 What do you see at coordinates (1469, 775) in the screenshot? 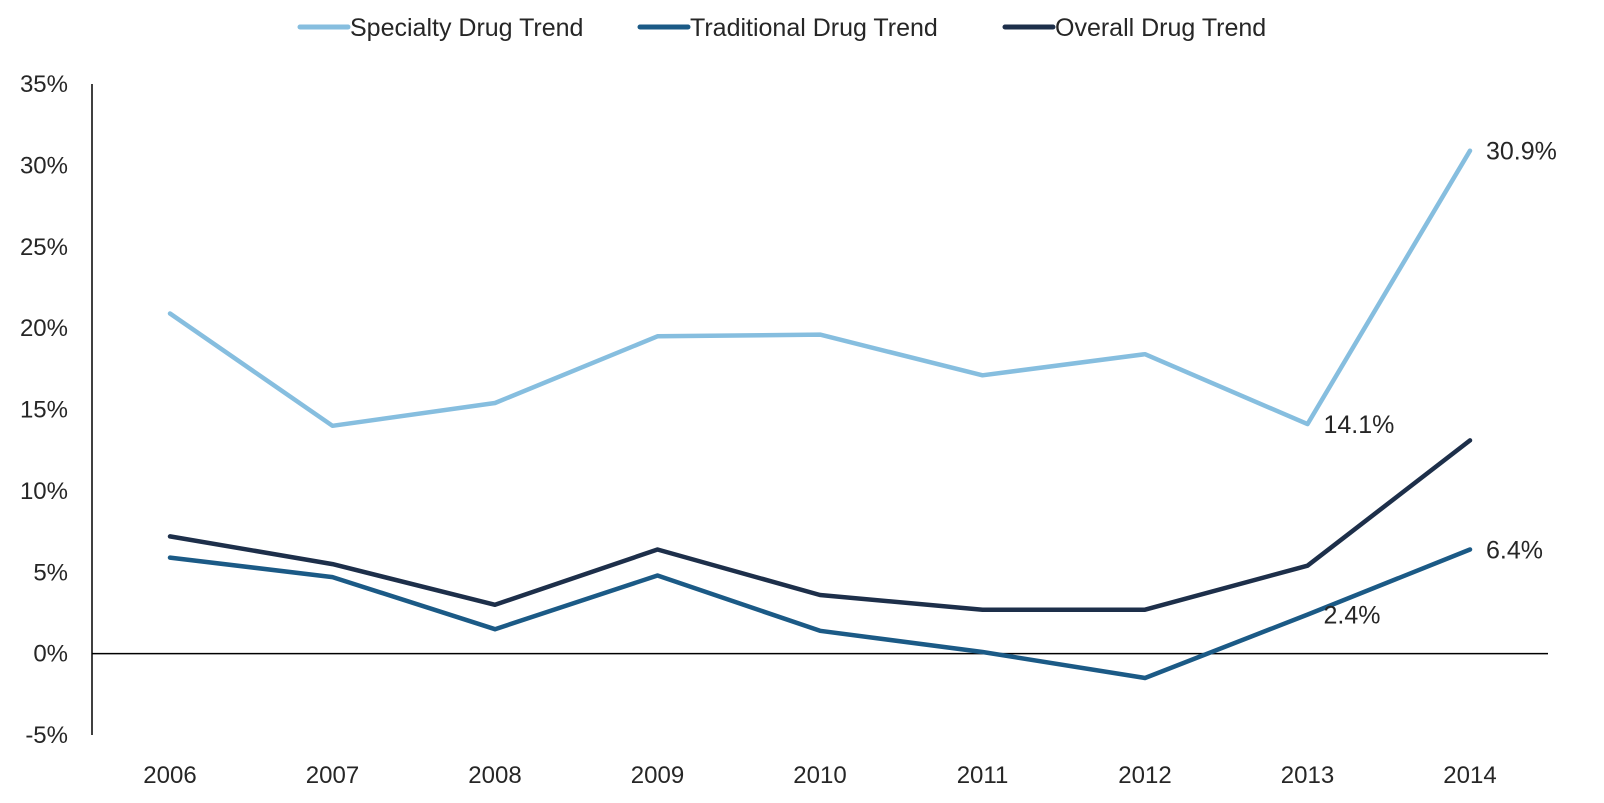
I see `x-tick-label: 2014` at bounding box center [1469, 775].